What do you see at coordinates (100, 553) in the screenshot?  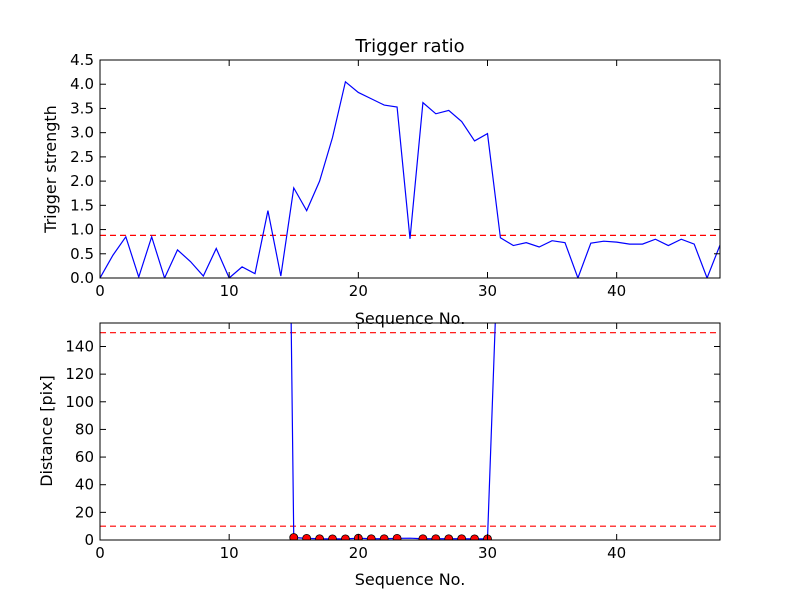 I see `bottom-x-tick-label: 0` at bounding box center [100, 553].